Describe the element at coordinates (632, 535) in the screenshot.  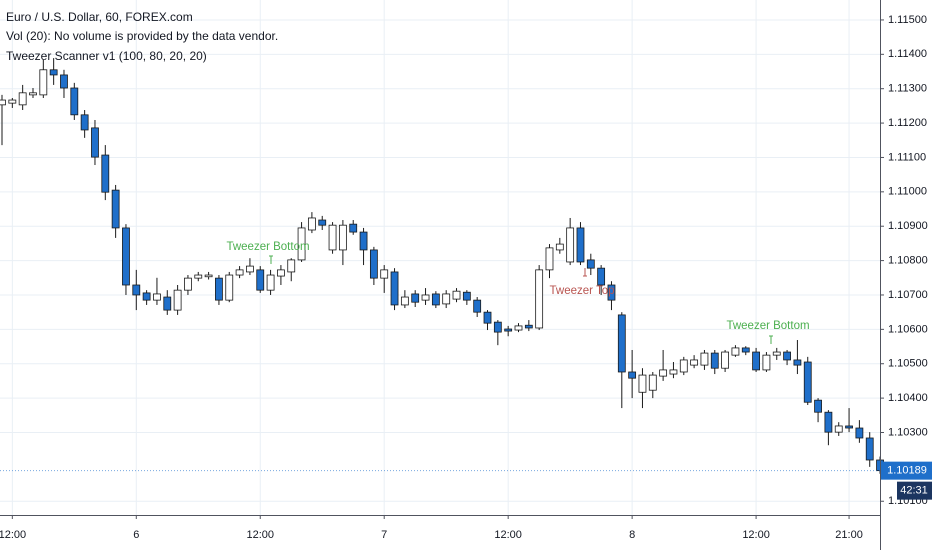
I see `x-tick-label: 8` at that location.